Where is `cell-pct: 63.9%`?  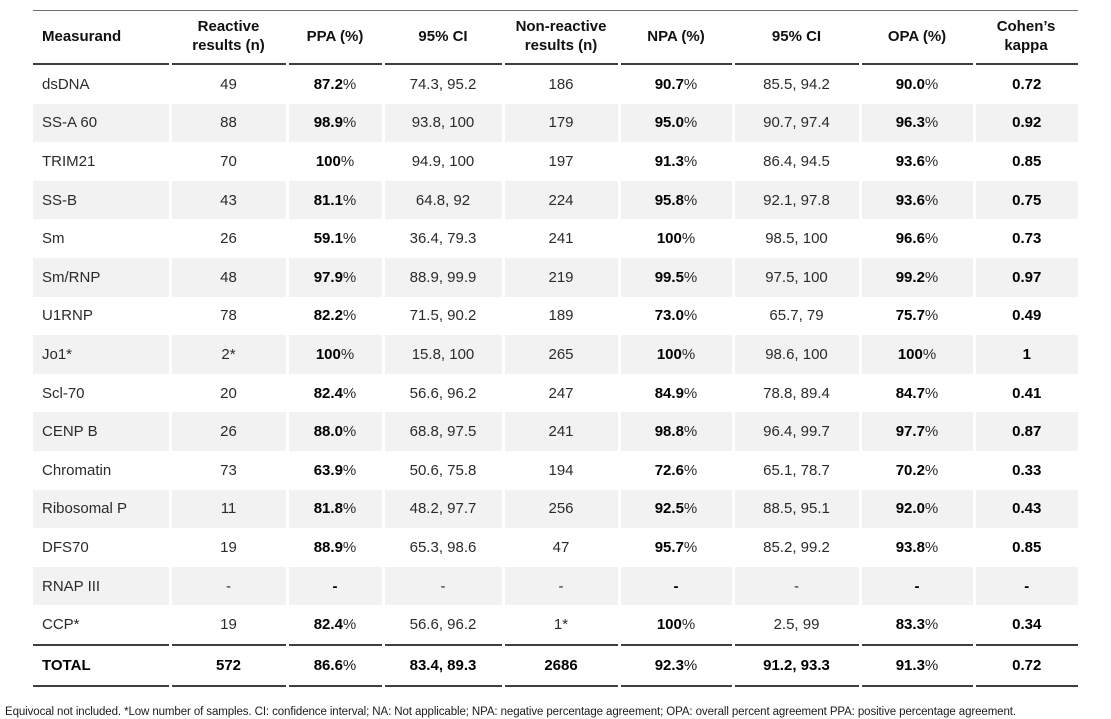 cell-pct: 63.9% is located at coordinates (334, 470).